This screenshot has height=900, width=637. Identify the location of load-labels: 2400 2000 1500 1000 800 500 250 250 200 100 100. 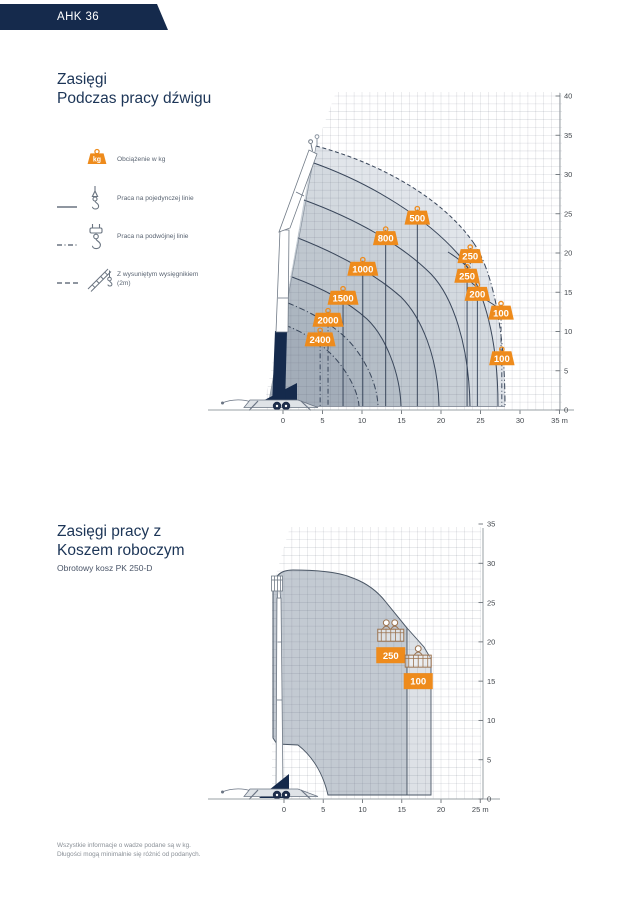
(409, 285).